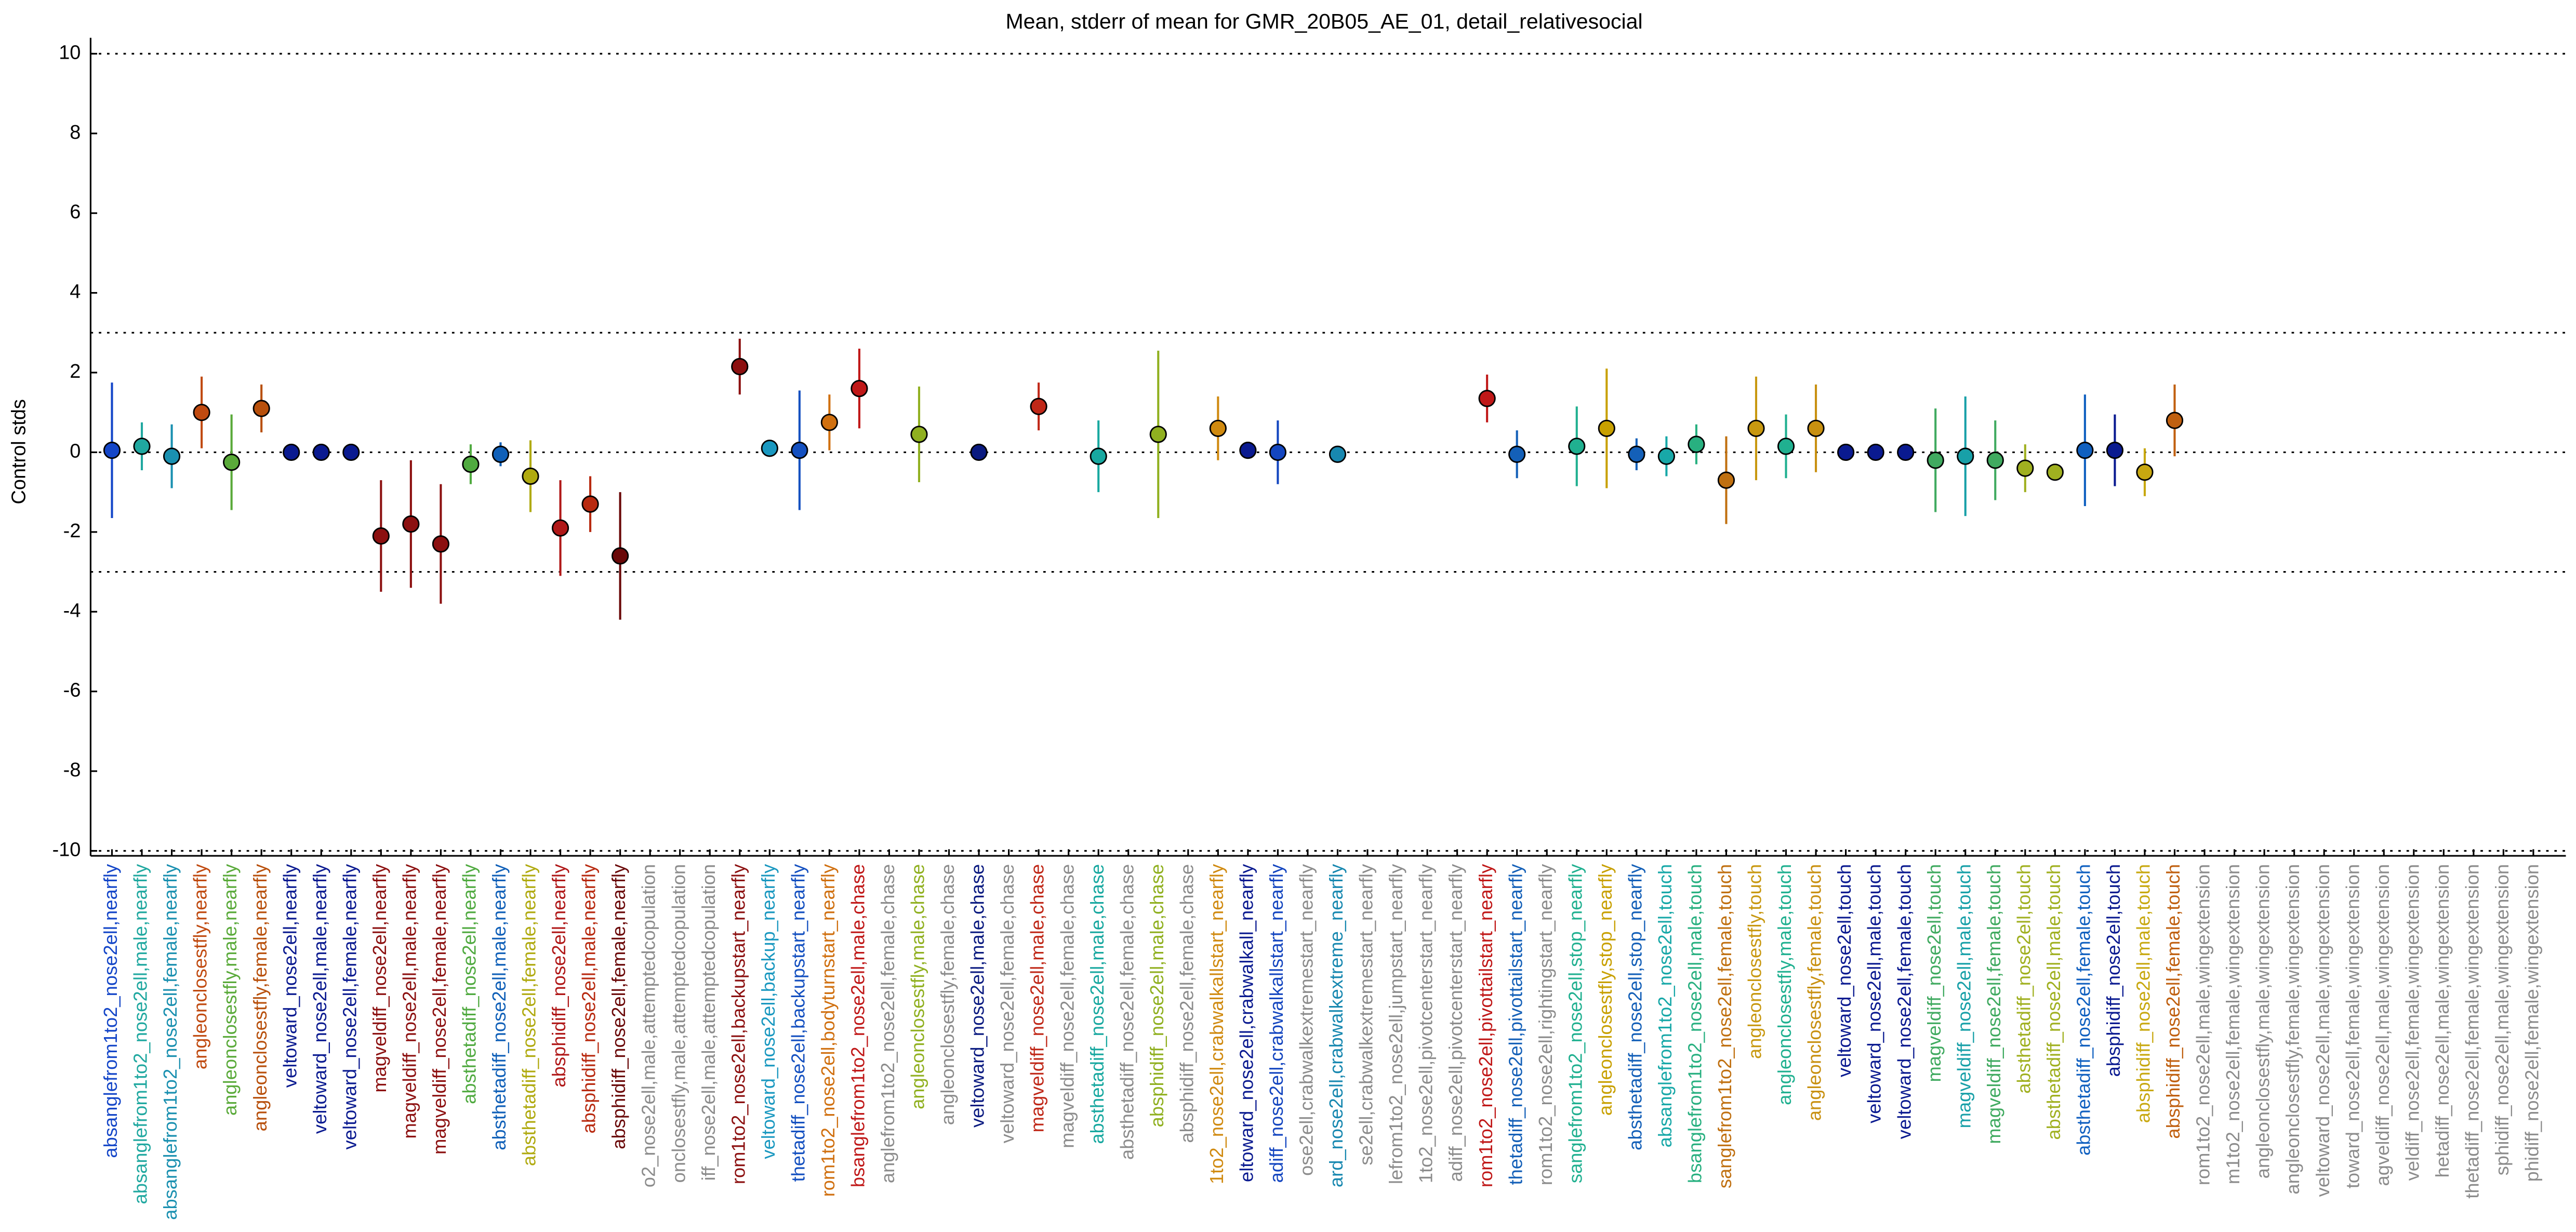 The image size is (2576, 1232). Describe the element at coordinates (499, 1007) in the screenshot. I see `x-tick-label: absthetadiff_nose2ell,male,nearfly` at that location.